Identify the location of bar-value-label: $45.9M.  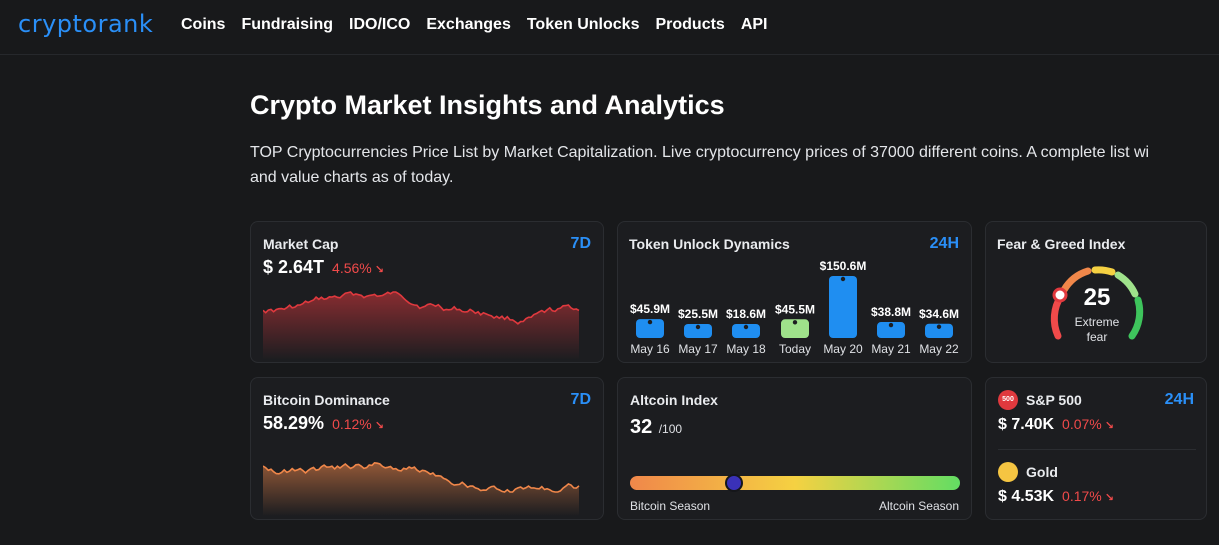
(650, 309).